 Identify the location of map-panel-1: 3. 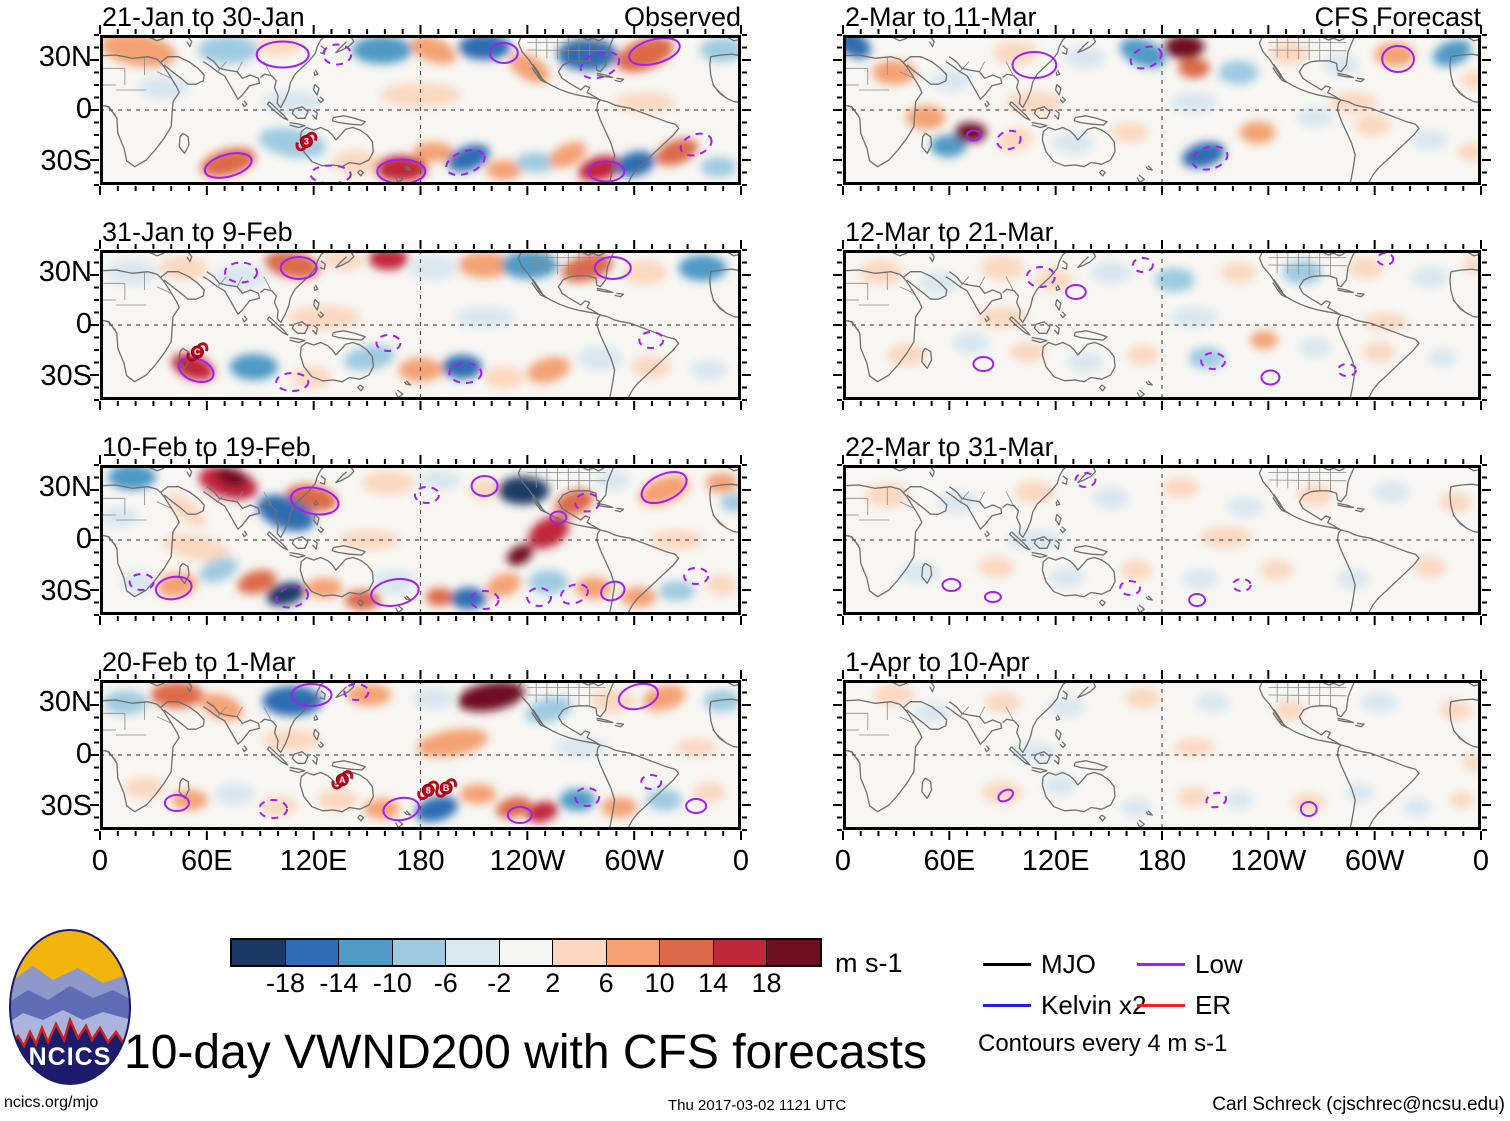
(420, 110).